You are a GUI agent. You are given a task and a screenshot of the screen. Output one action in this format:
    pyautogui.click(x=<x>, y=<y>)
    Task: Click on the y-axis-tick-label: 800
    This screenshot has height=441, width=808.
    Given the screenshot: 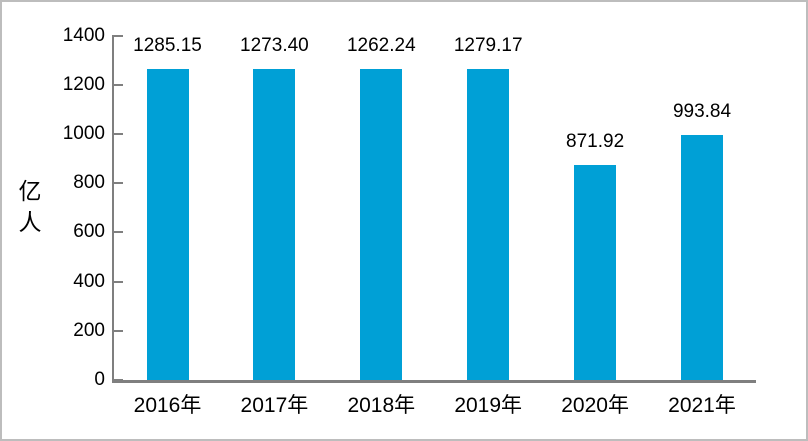 What is the action you would take?
    pyautogui.click(x=89, y=183)
    